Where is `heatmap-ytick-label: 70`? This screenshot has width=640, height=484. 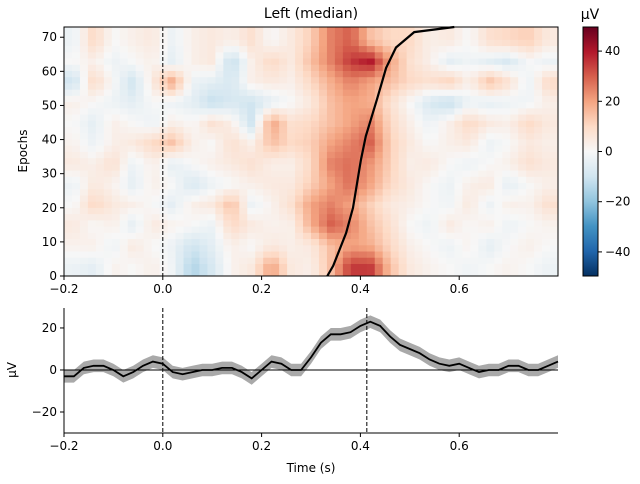 heatmap-ytick-label: 70 is located at coordinates (49, 37).